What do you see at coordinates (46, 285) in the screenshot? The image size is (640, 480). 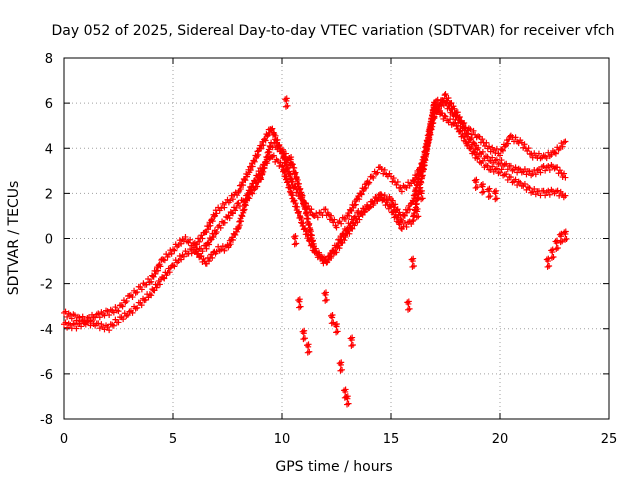 I see `y-tick-label: -2` at bounding box center [46, 285].